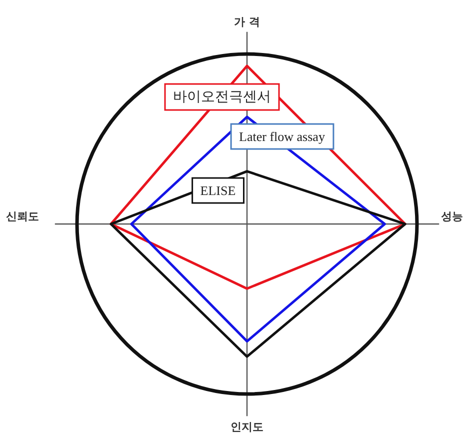  I want to click on series-label: Later flow assay, so click(282, 136).